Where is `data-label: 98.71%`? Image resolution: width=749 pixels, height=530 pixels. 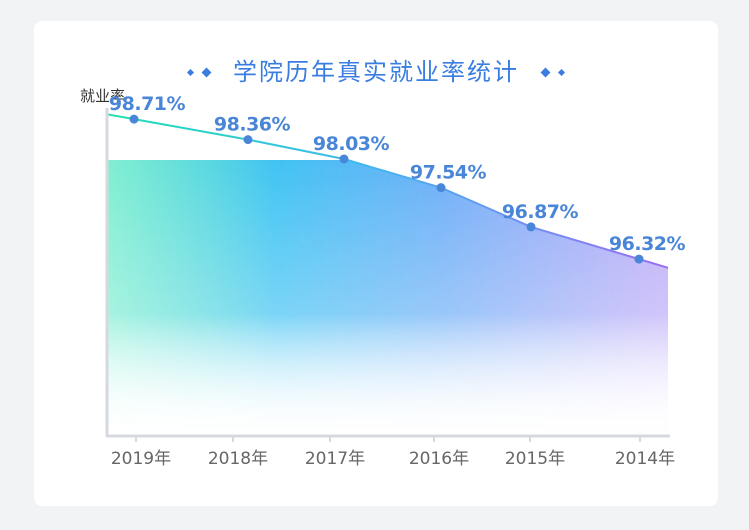 data-label: 98.71% is located at coordinates (147, 104).